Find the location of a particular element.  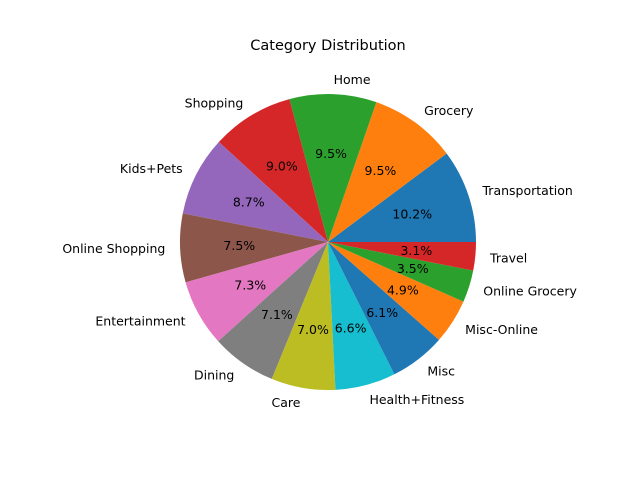

pie-slice-dining is located at coordinates (273, 310).